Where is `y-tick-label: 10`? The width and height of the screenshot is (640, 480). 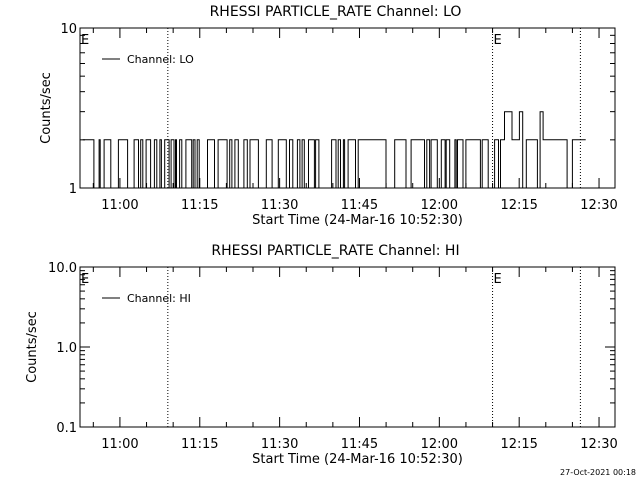
y-tick-label: 10 is located at coordinates (68, 29).